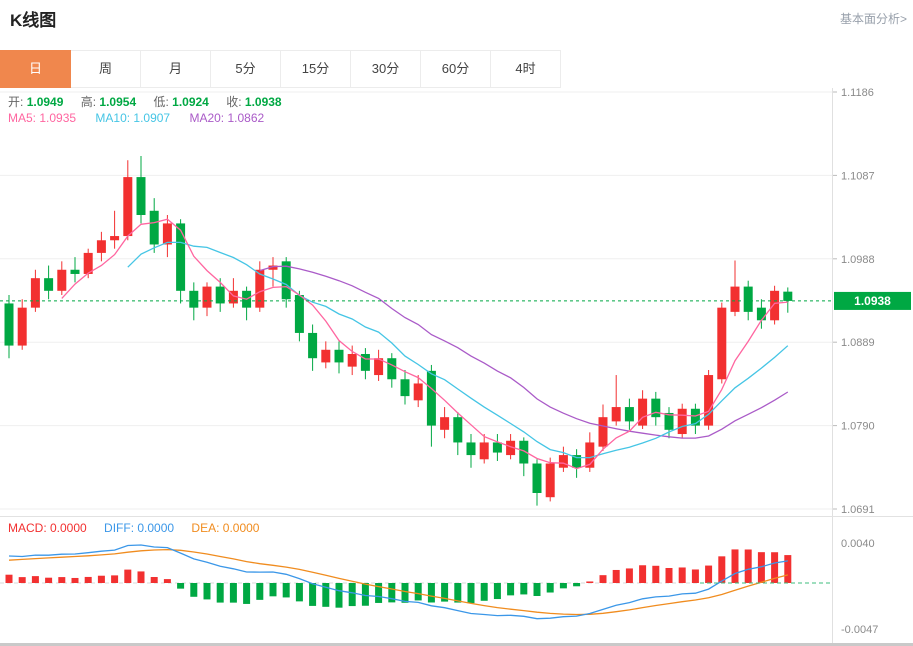 This screenshot has width=913, height=646. What do you see at coordinates (161, 102) in the screenshot?
I see `low-label: 低:` at bounding box center [161, 102].